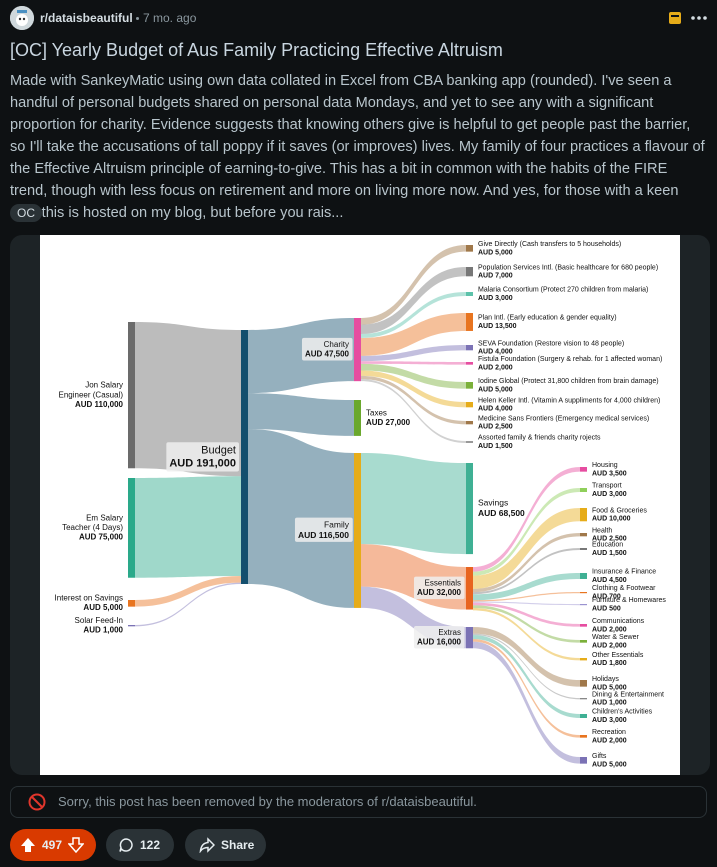  I want to click on node-name: Dining & Entertainment, so click(628, 694).